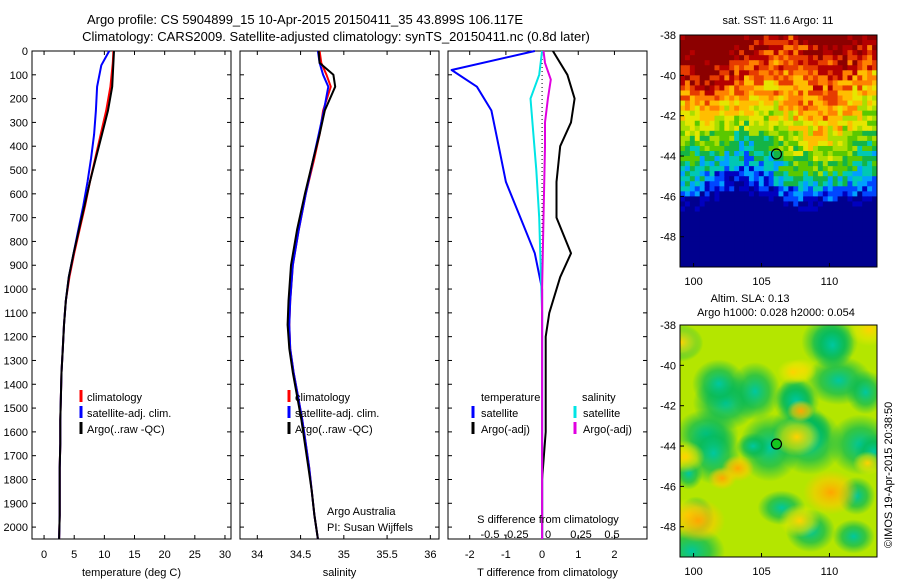  I want to click on y-tick-label: 900, so click(19, 266).